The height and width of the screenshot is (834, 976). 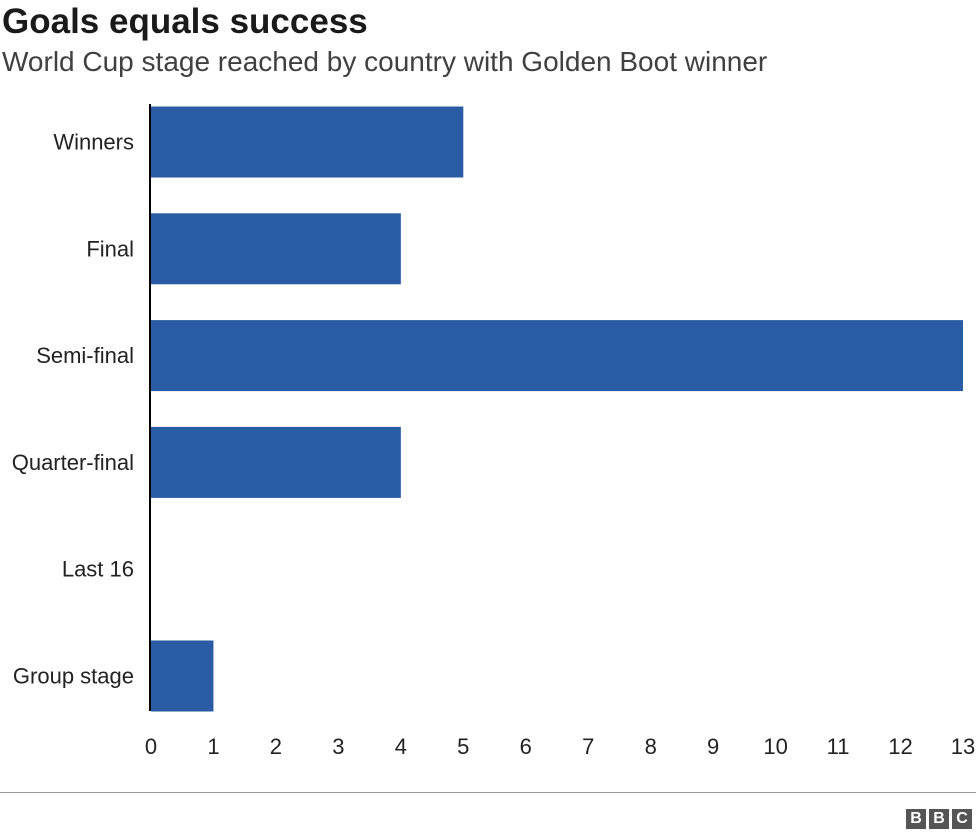 I want to click on category-label-final: Final, so click(x=110, y=248).